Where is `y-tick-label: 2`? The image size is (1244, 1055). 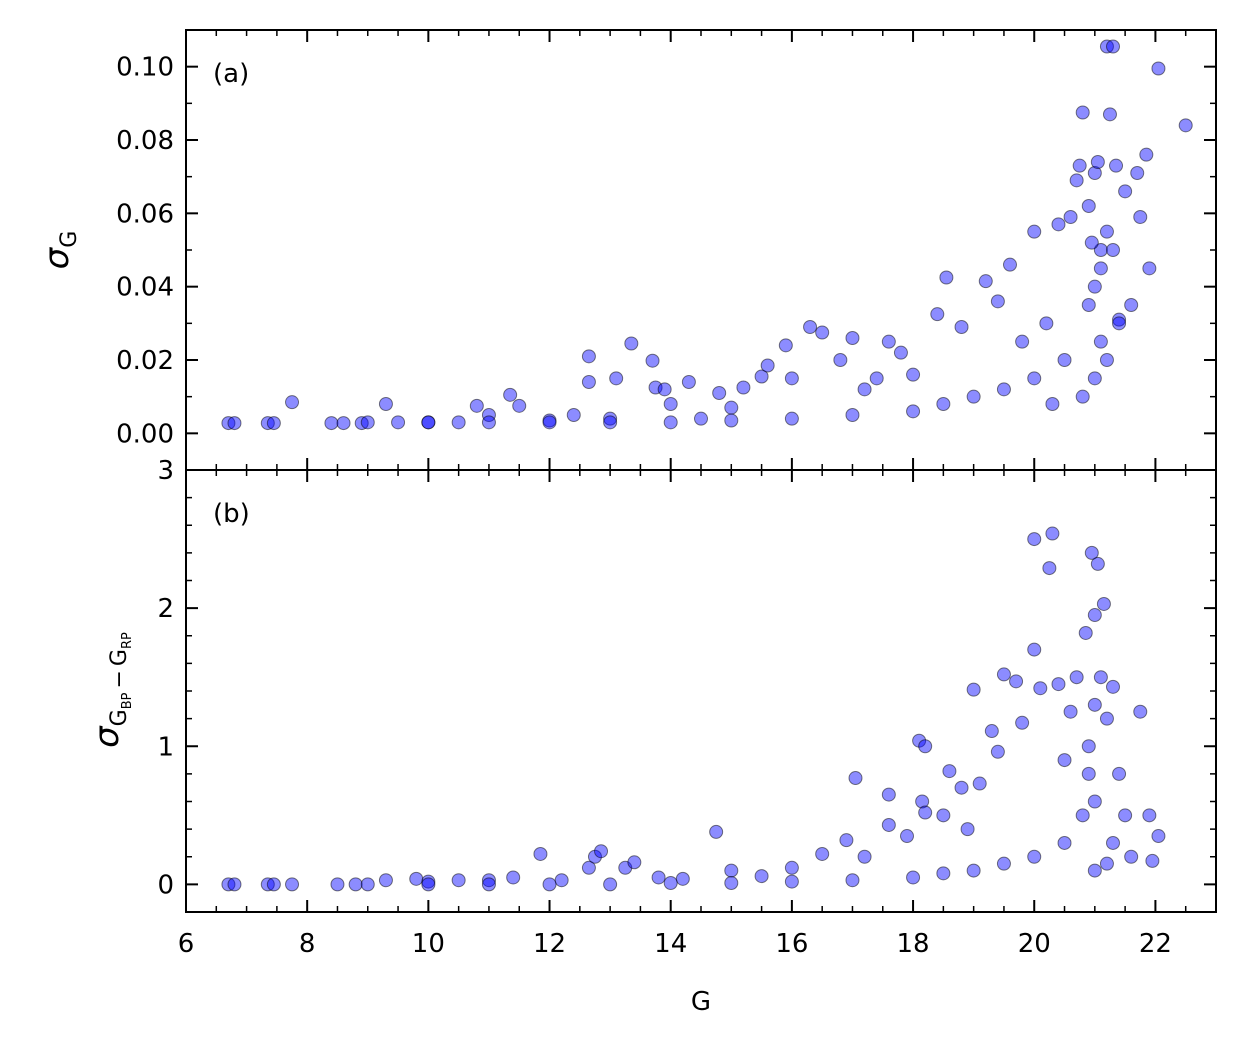 y-tick-label: 2 is located at coordinates (165, 609).